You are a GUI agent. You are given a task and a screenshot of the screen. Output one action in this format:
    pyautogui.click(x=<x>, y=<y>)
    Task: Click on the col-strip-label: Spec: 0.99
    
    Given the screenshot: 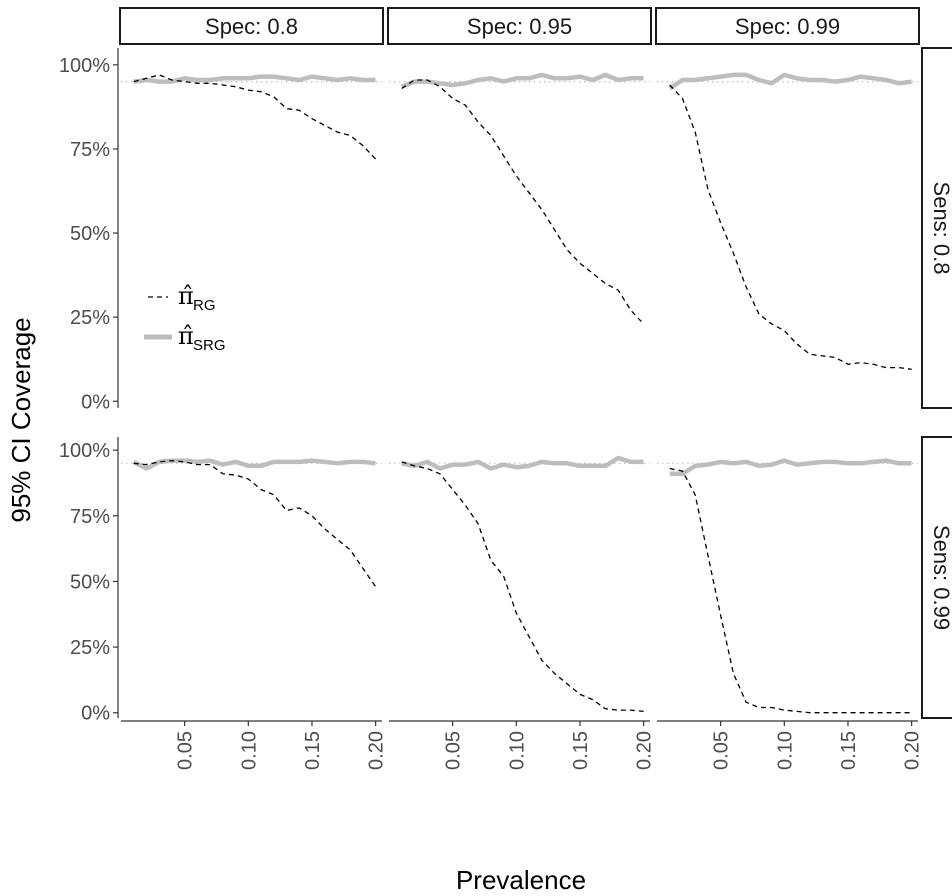 What is the action you would take?
    pyautogui.click(x=787, y=26)
    